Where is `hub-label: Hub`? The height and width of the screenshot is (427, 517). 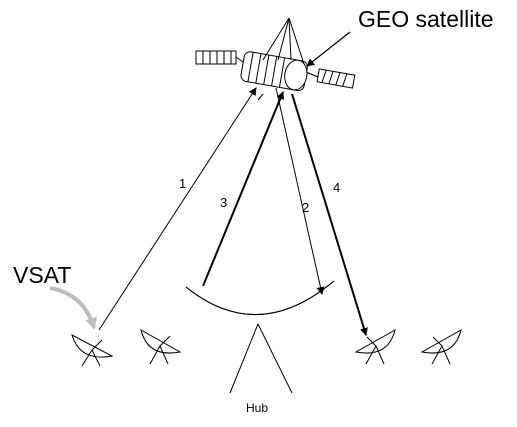 hub-label: Hub is located at coordinates (257, 408).